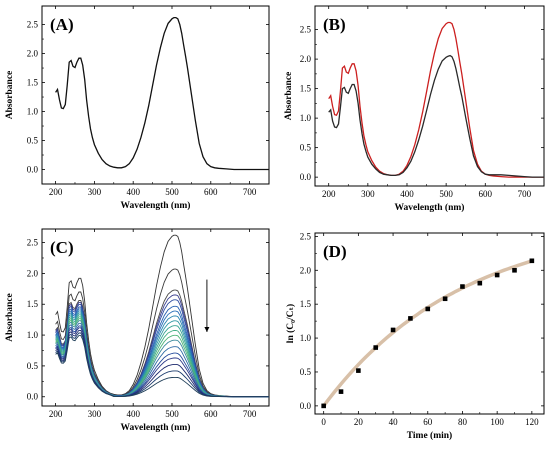  What do you see at coordinates (335, 251) in the screenshot?
I see `panel-label: (D)` at bounding box center [335, 251].